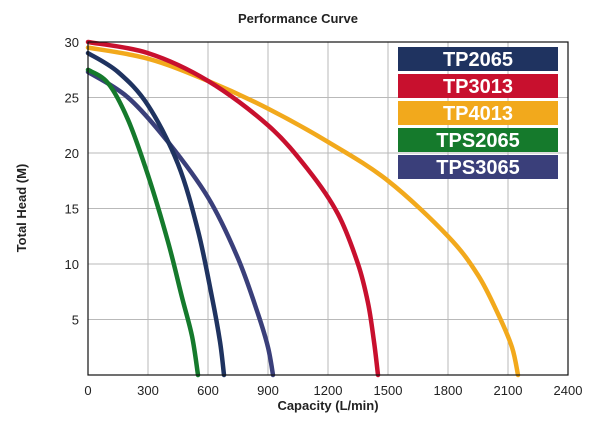  I want to click on legend-swatch-tps2065, so click(478, 140).